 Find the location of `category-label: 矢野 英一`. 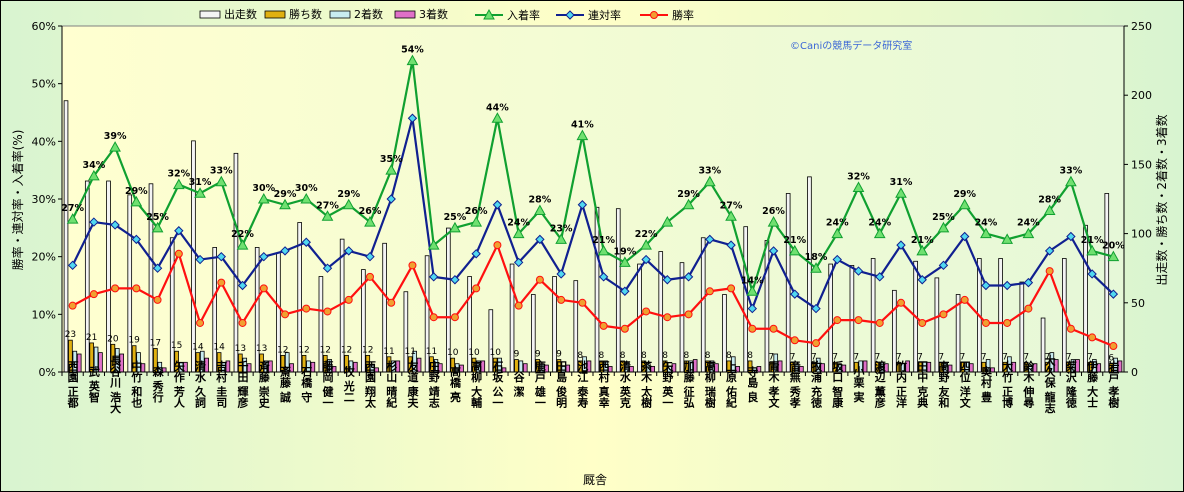

category-label: 矢野 英一 is located at coordinates (668, 383).